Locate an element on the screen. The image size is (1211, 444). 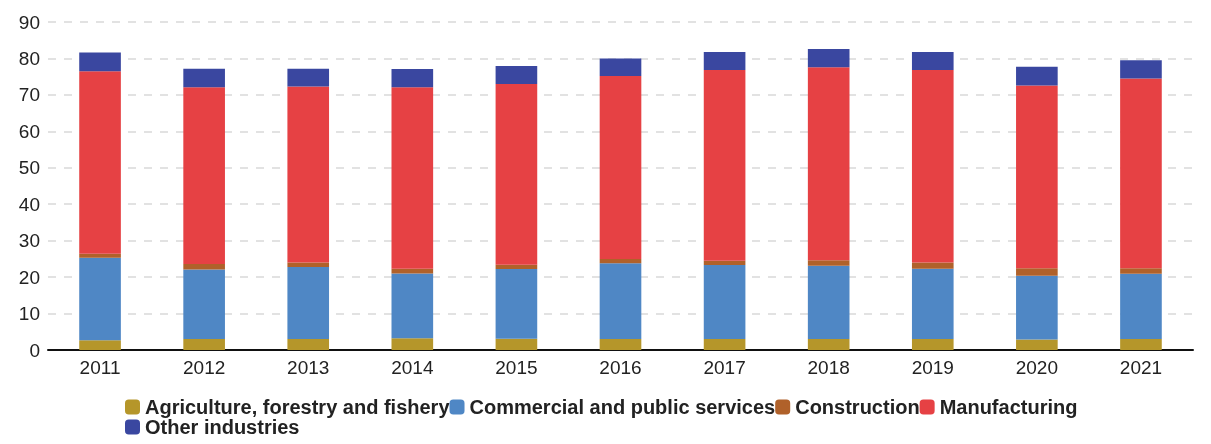
y-tick-label: 40 is located at coordinates (29, 204).